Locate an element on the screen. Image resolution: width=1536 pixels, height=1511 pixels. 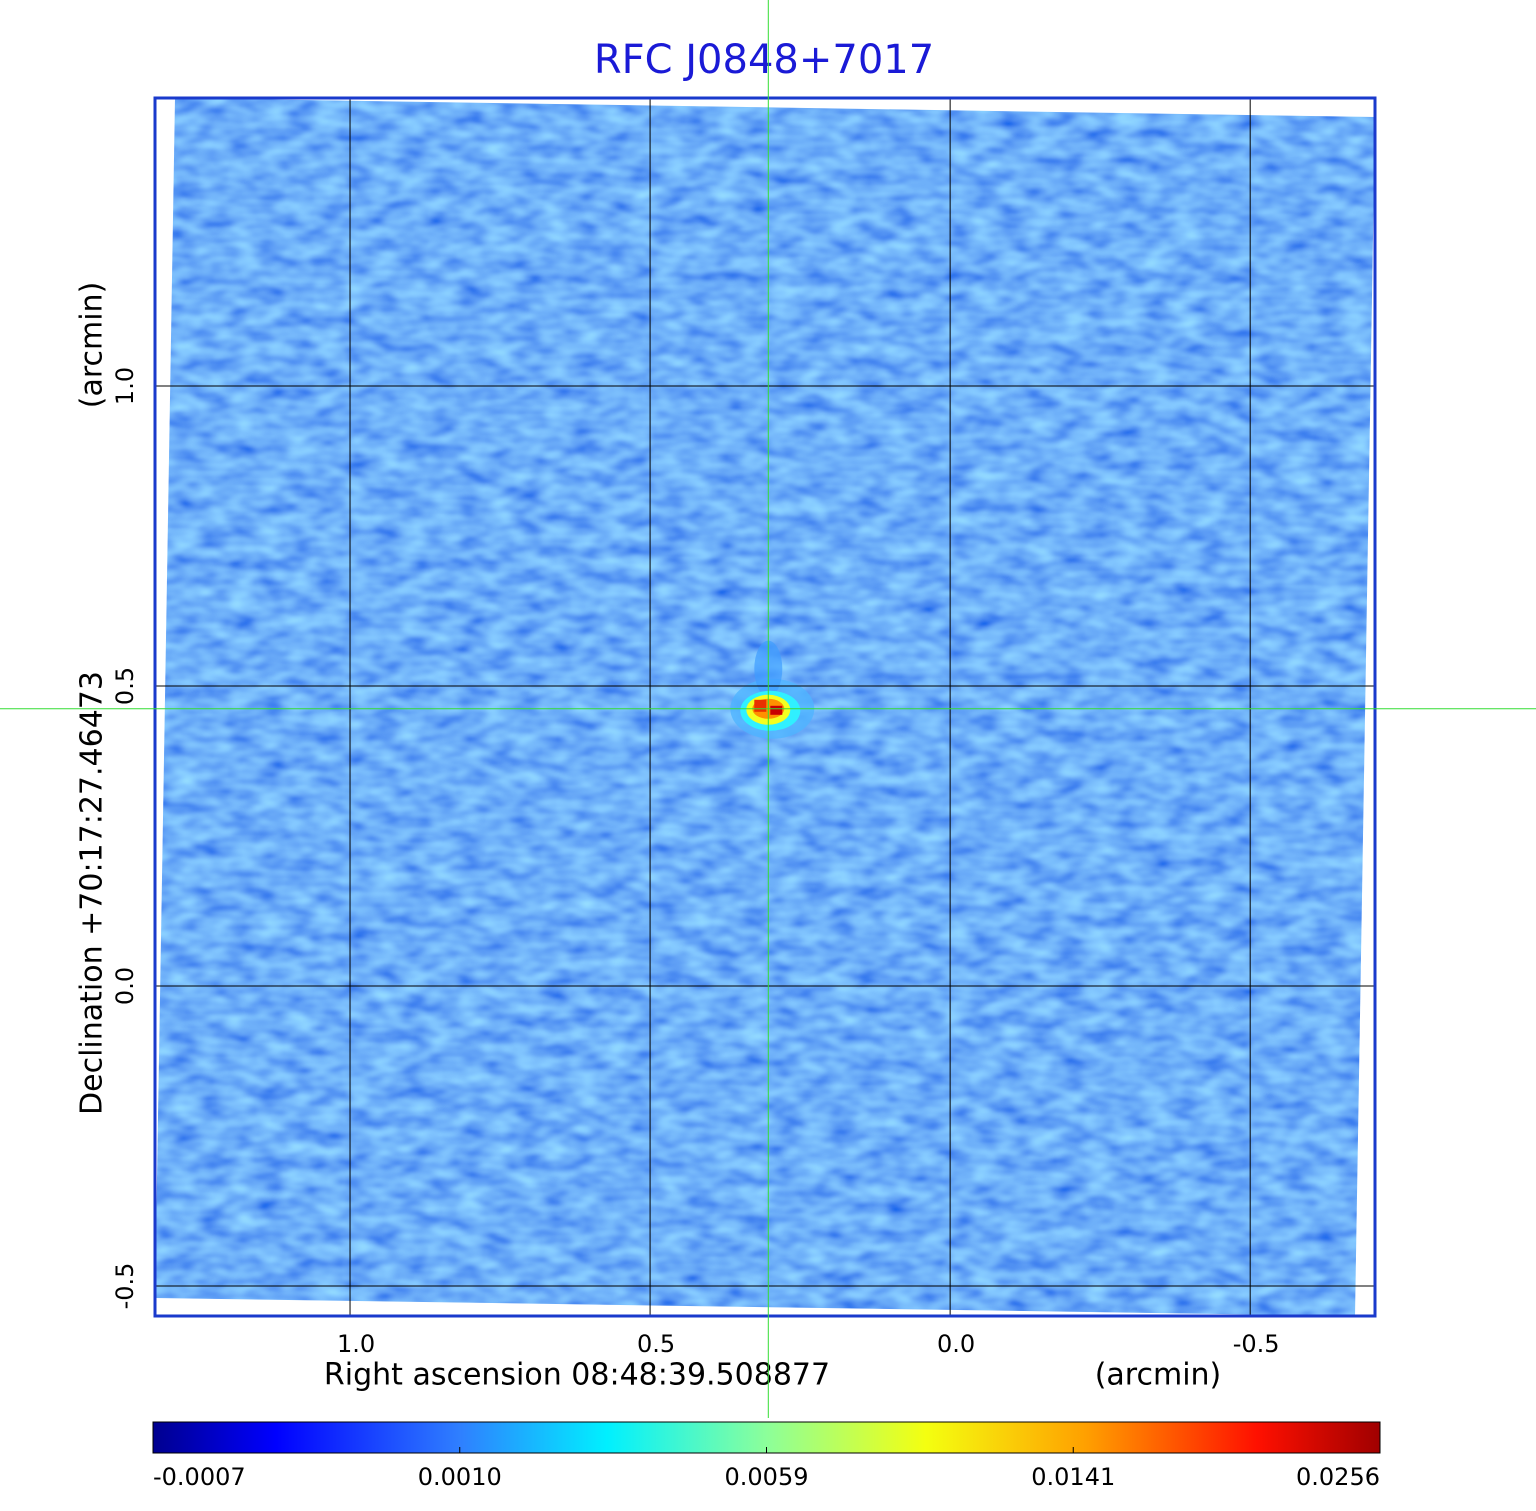
x-tick-label: 1.0 is located at coordinates (356, 1344).